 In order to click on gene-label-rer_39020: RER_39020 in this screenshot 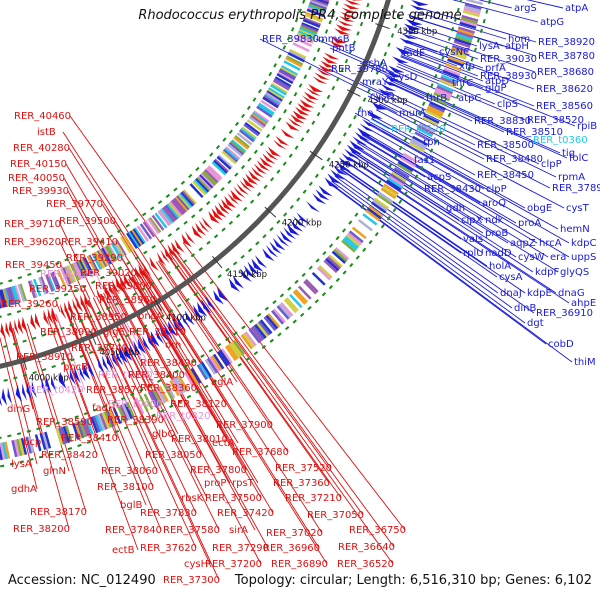, I will do `click(108, 273)`.